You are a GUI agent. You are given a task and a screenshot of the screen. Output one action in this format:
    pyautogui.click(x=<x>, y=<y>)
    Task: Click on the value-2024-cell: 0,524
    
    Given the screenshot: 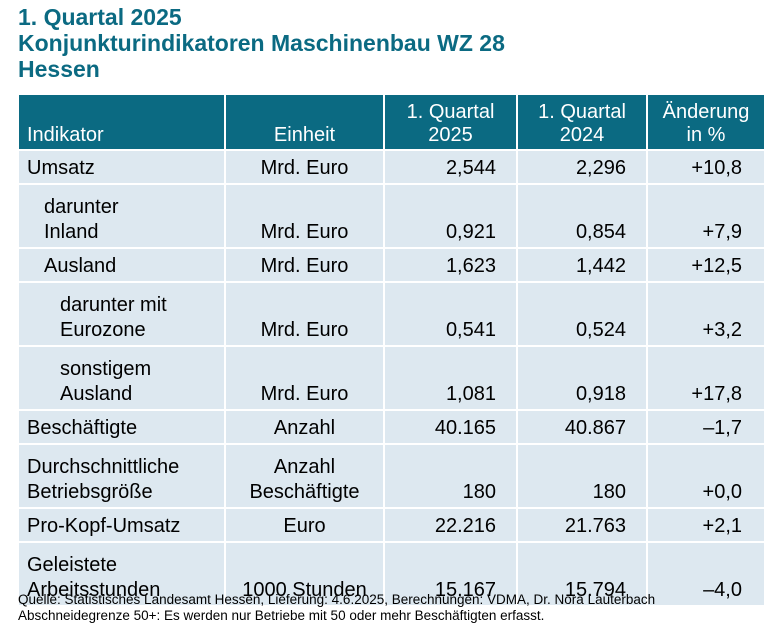 What is the action you would take?
    pyautogui.click(x=582, y=313)
    